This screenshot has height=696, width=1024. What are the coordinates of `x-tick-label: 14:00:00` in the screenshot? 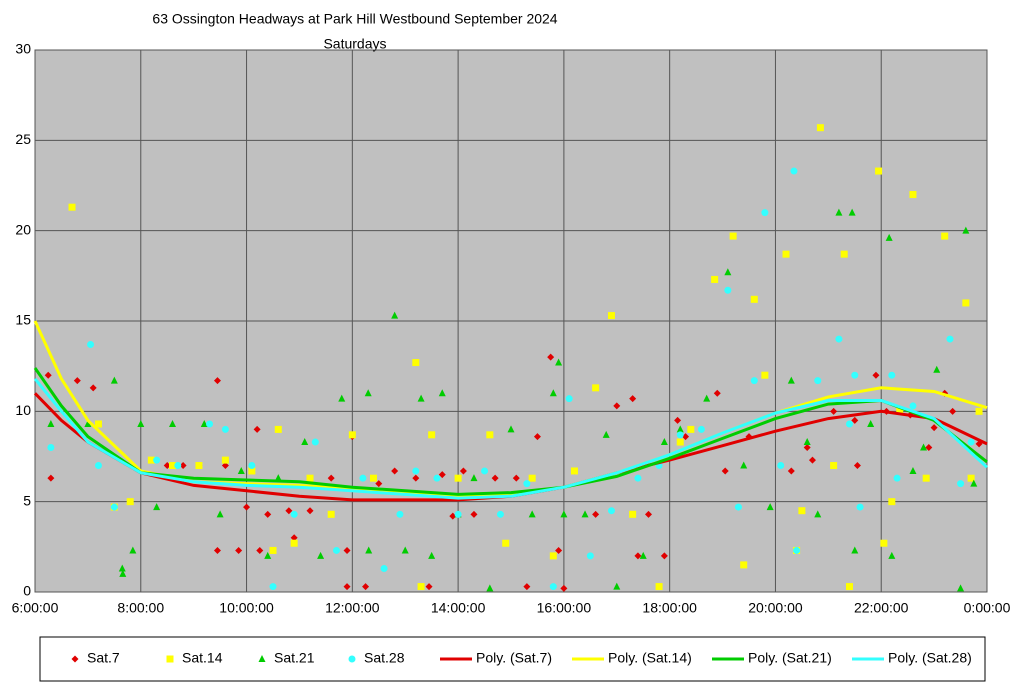 It's located at (458, 608).